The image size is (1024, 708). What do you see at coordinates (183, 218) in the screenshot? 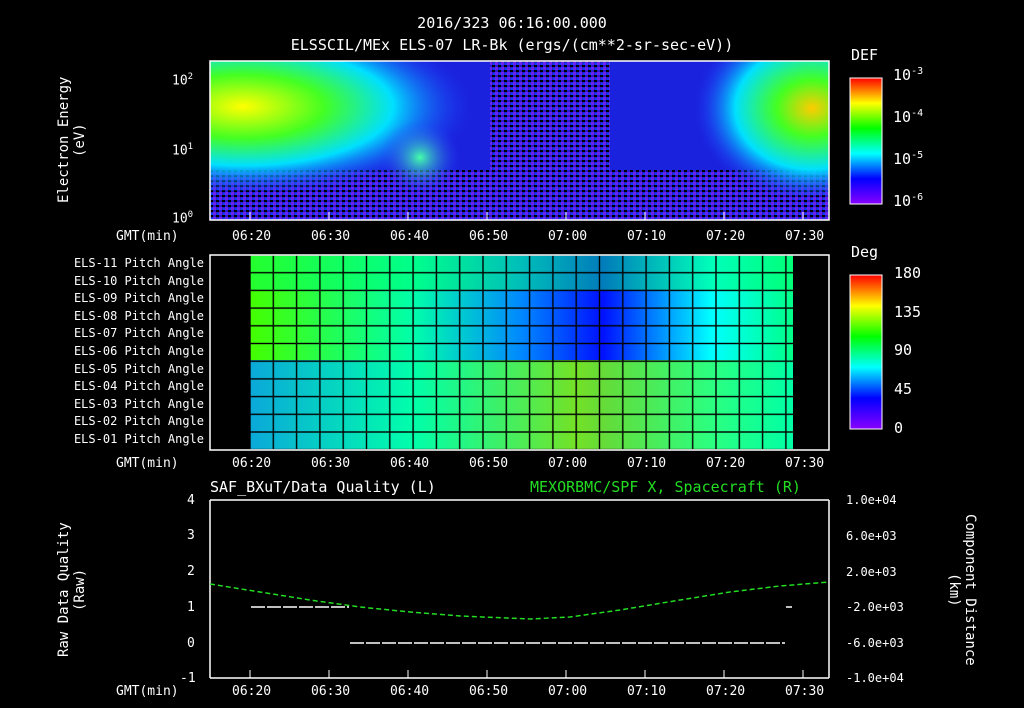
I see `energy-tick-1: 10⁰` at bounding box center [183, 218].